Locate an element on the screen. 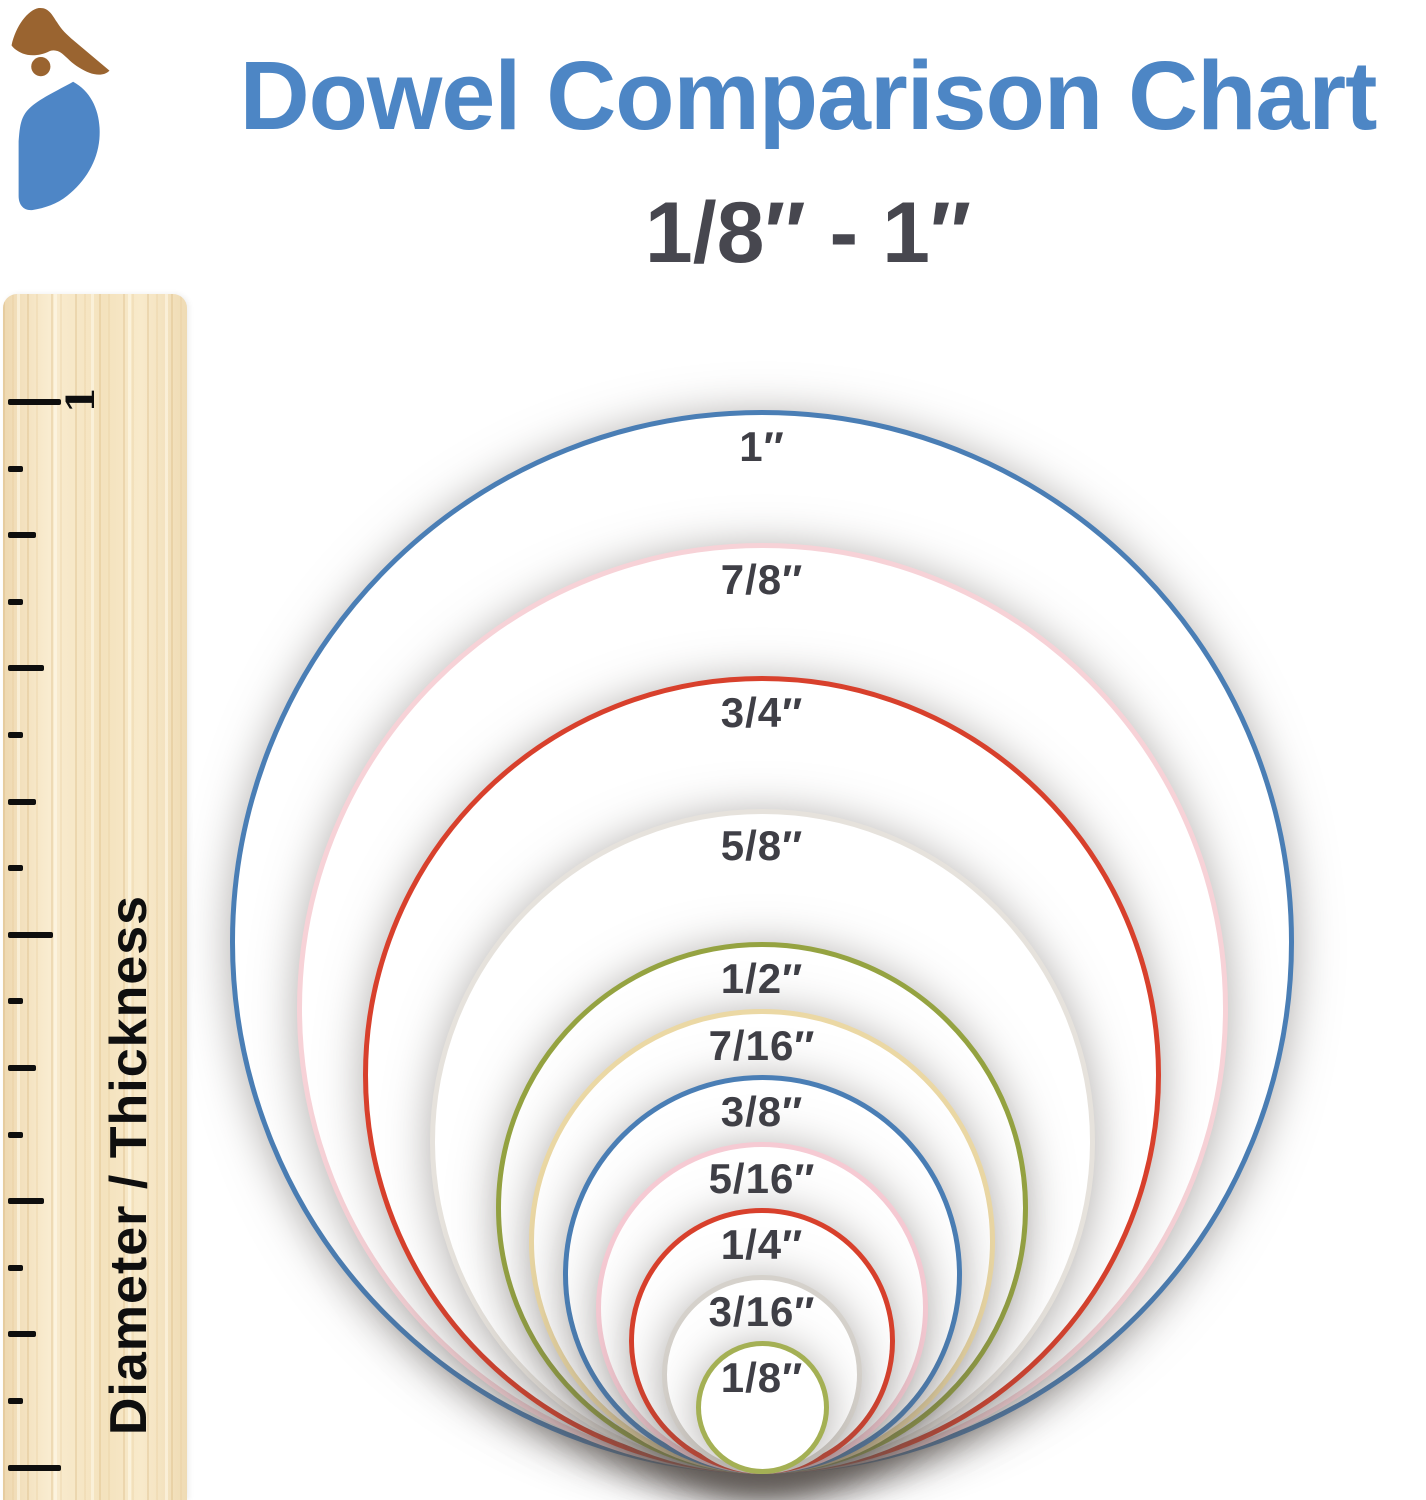  logo-roof-shape is located at coordinates (60, 41).